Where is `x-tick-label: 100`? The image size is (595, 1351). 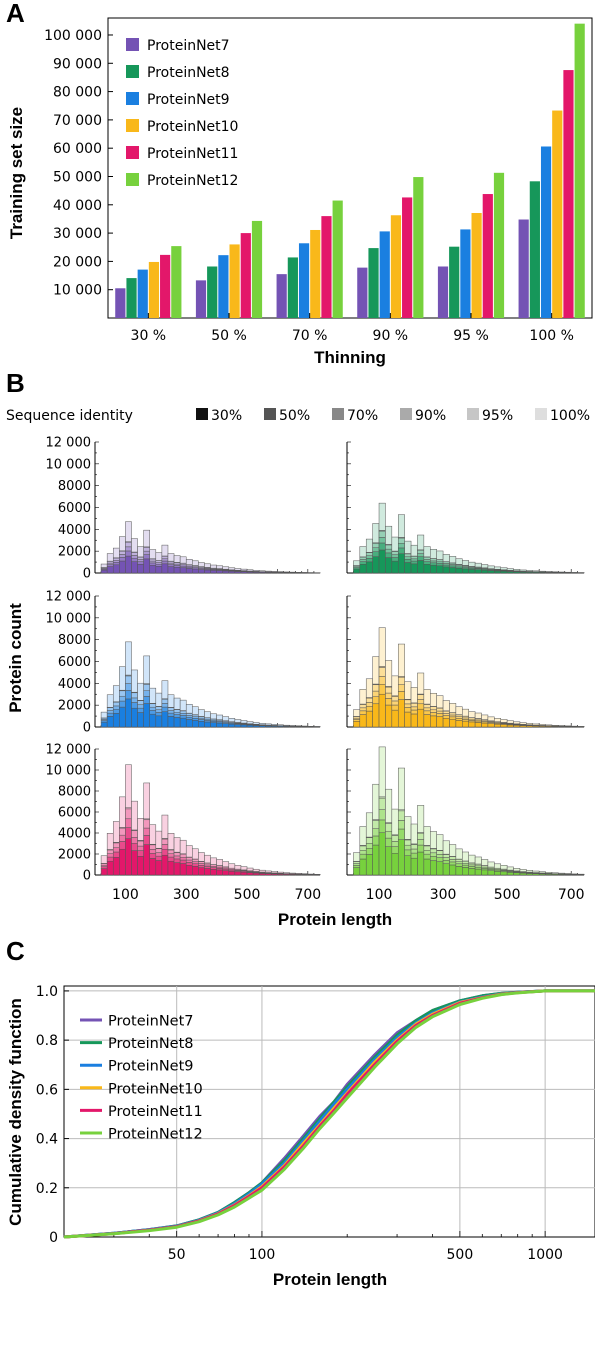
x-tick-label: 100 is located at coordinates (125, 895).